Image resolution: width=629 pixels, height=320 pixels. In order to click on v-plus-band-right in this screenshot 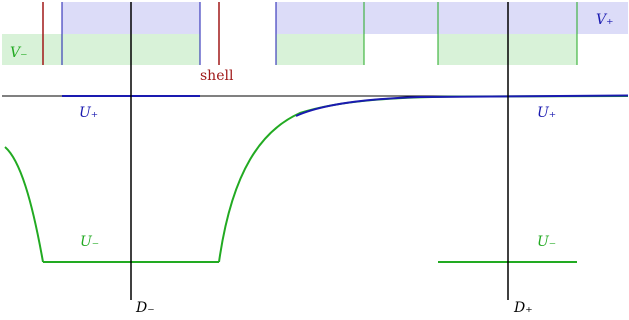, I will do `click(452, 18)`.